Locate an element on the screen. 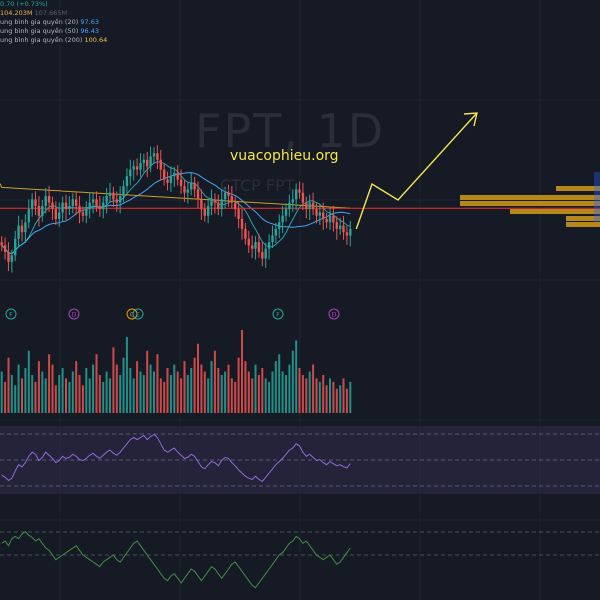 This screenshot has height=600, width=600. legend-ma50-value: 96.43 is located at coordinates (89, 31).